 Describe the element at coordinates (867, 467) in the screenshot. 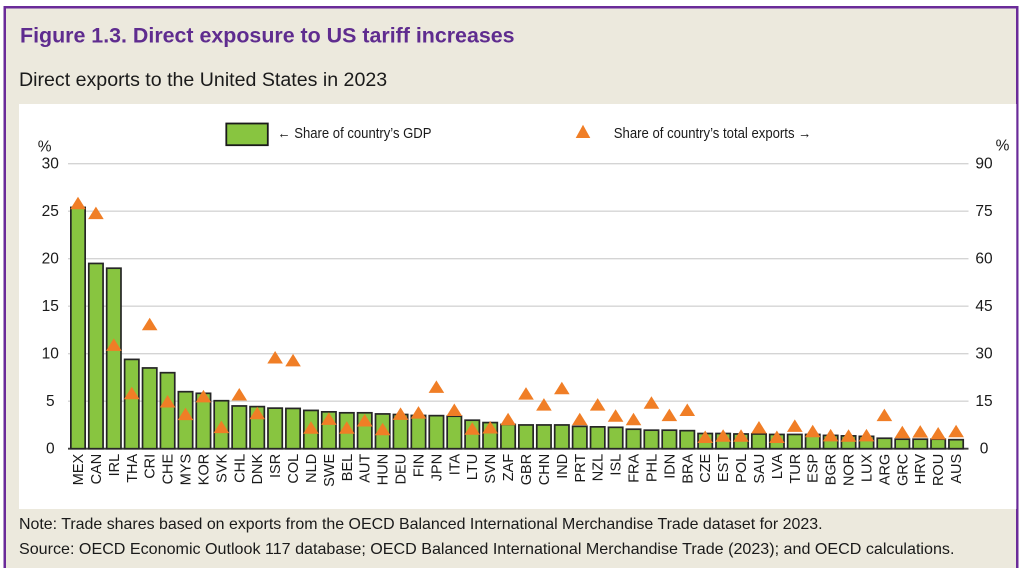

I see `svg-text: LUX` at that location.